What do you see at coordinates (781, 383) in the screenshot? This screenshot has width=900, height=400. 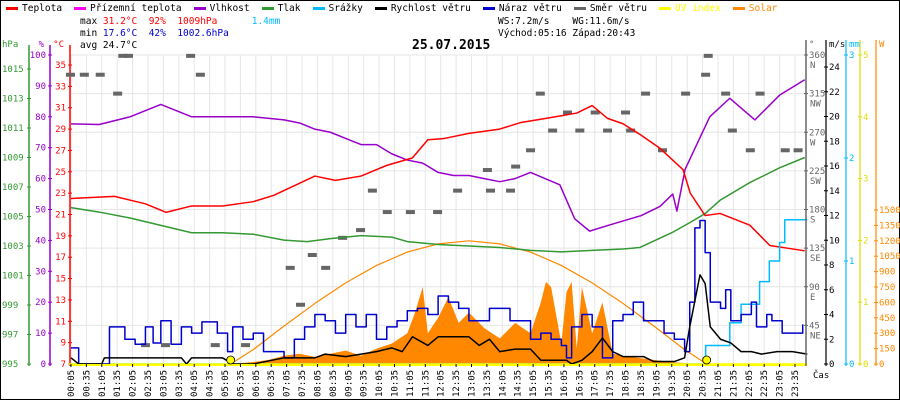 I see `x-tick-label: 23:05` at bounding box center [781, 383].